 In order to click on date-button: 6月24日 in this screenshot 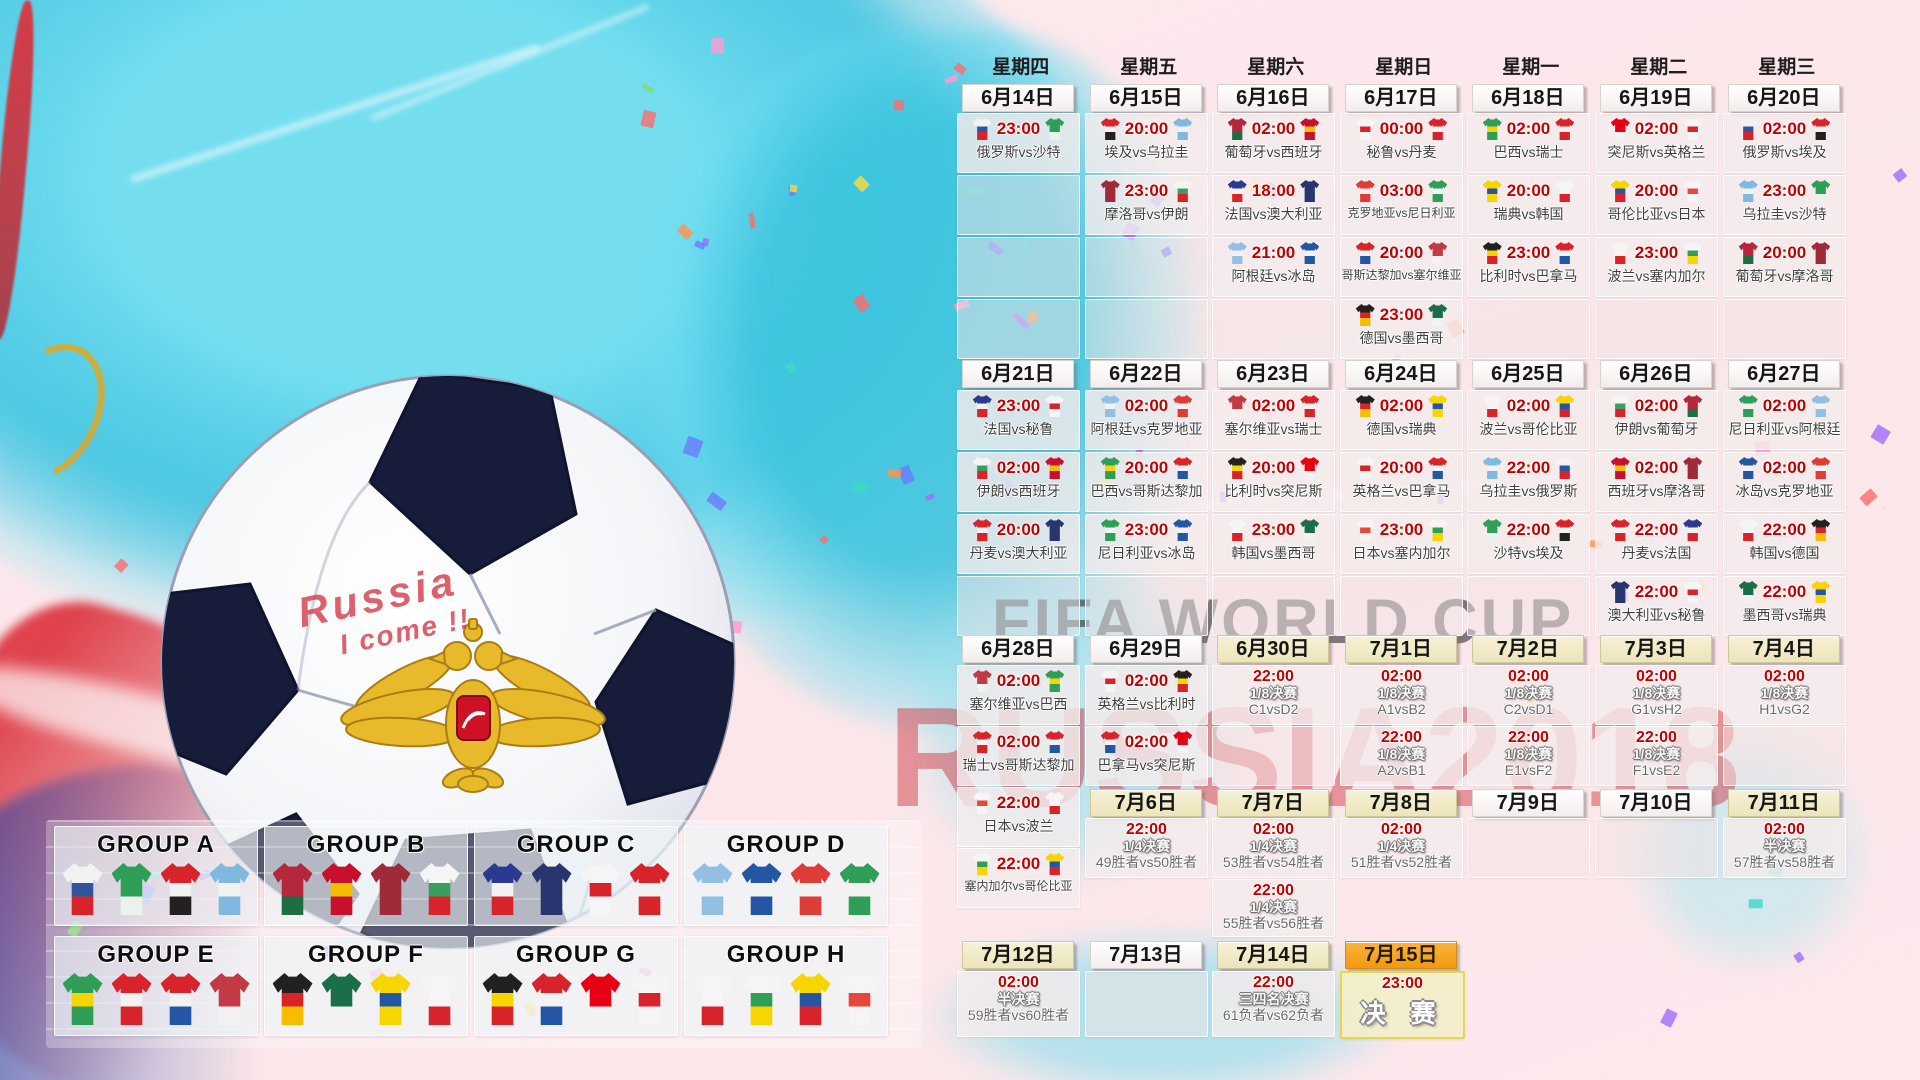, I will do `click(1400, 374)`.